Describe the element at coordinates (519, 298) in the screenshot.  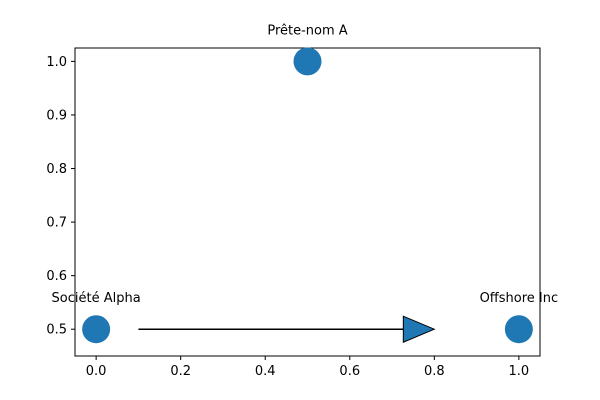
I see `point-label: Offshore Inc` at that location.